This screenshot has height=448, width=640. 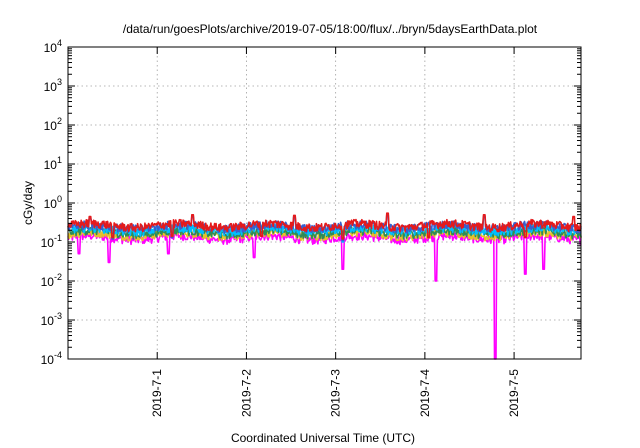 I want to click on y-tick-exponent: -4, so click(x=58, y=355).